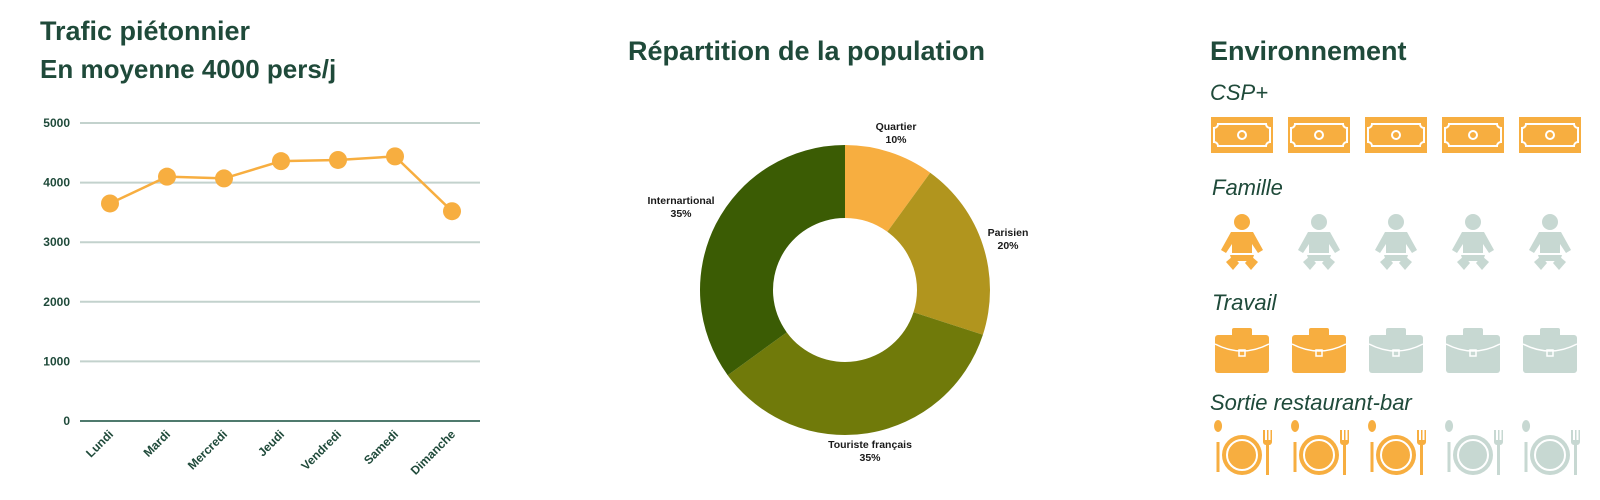  What do you see at coordinates (1008, 233) in the screenshot?
I see `slice-label: Parisien` at bounding box center [1008, 233].